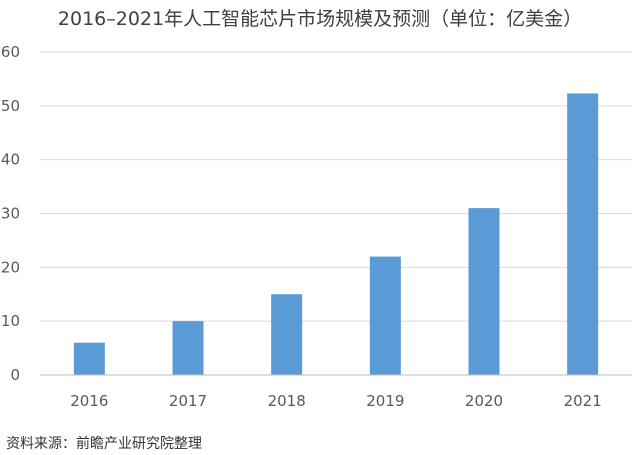 Image resolution: width=640 pixels, height=455 pixels. I want to click on x-tick-label: 2020, so click(484, 401).